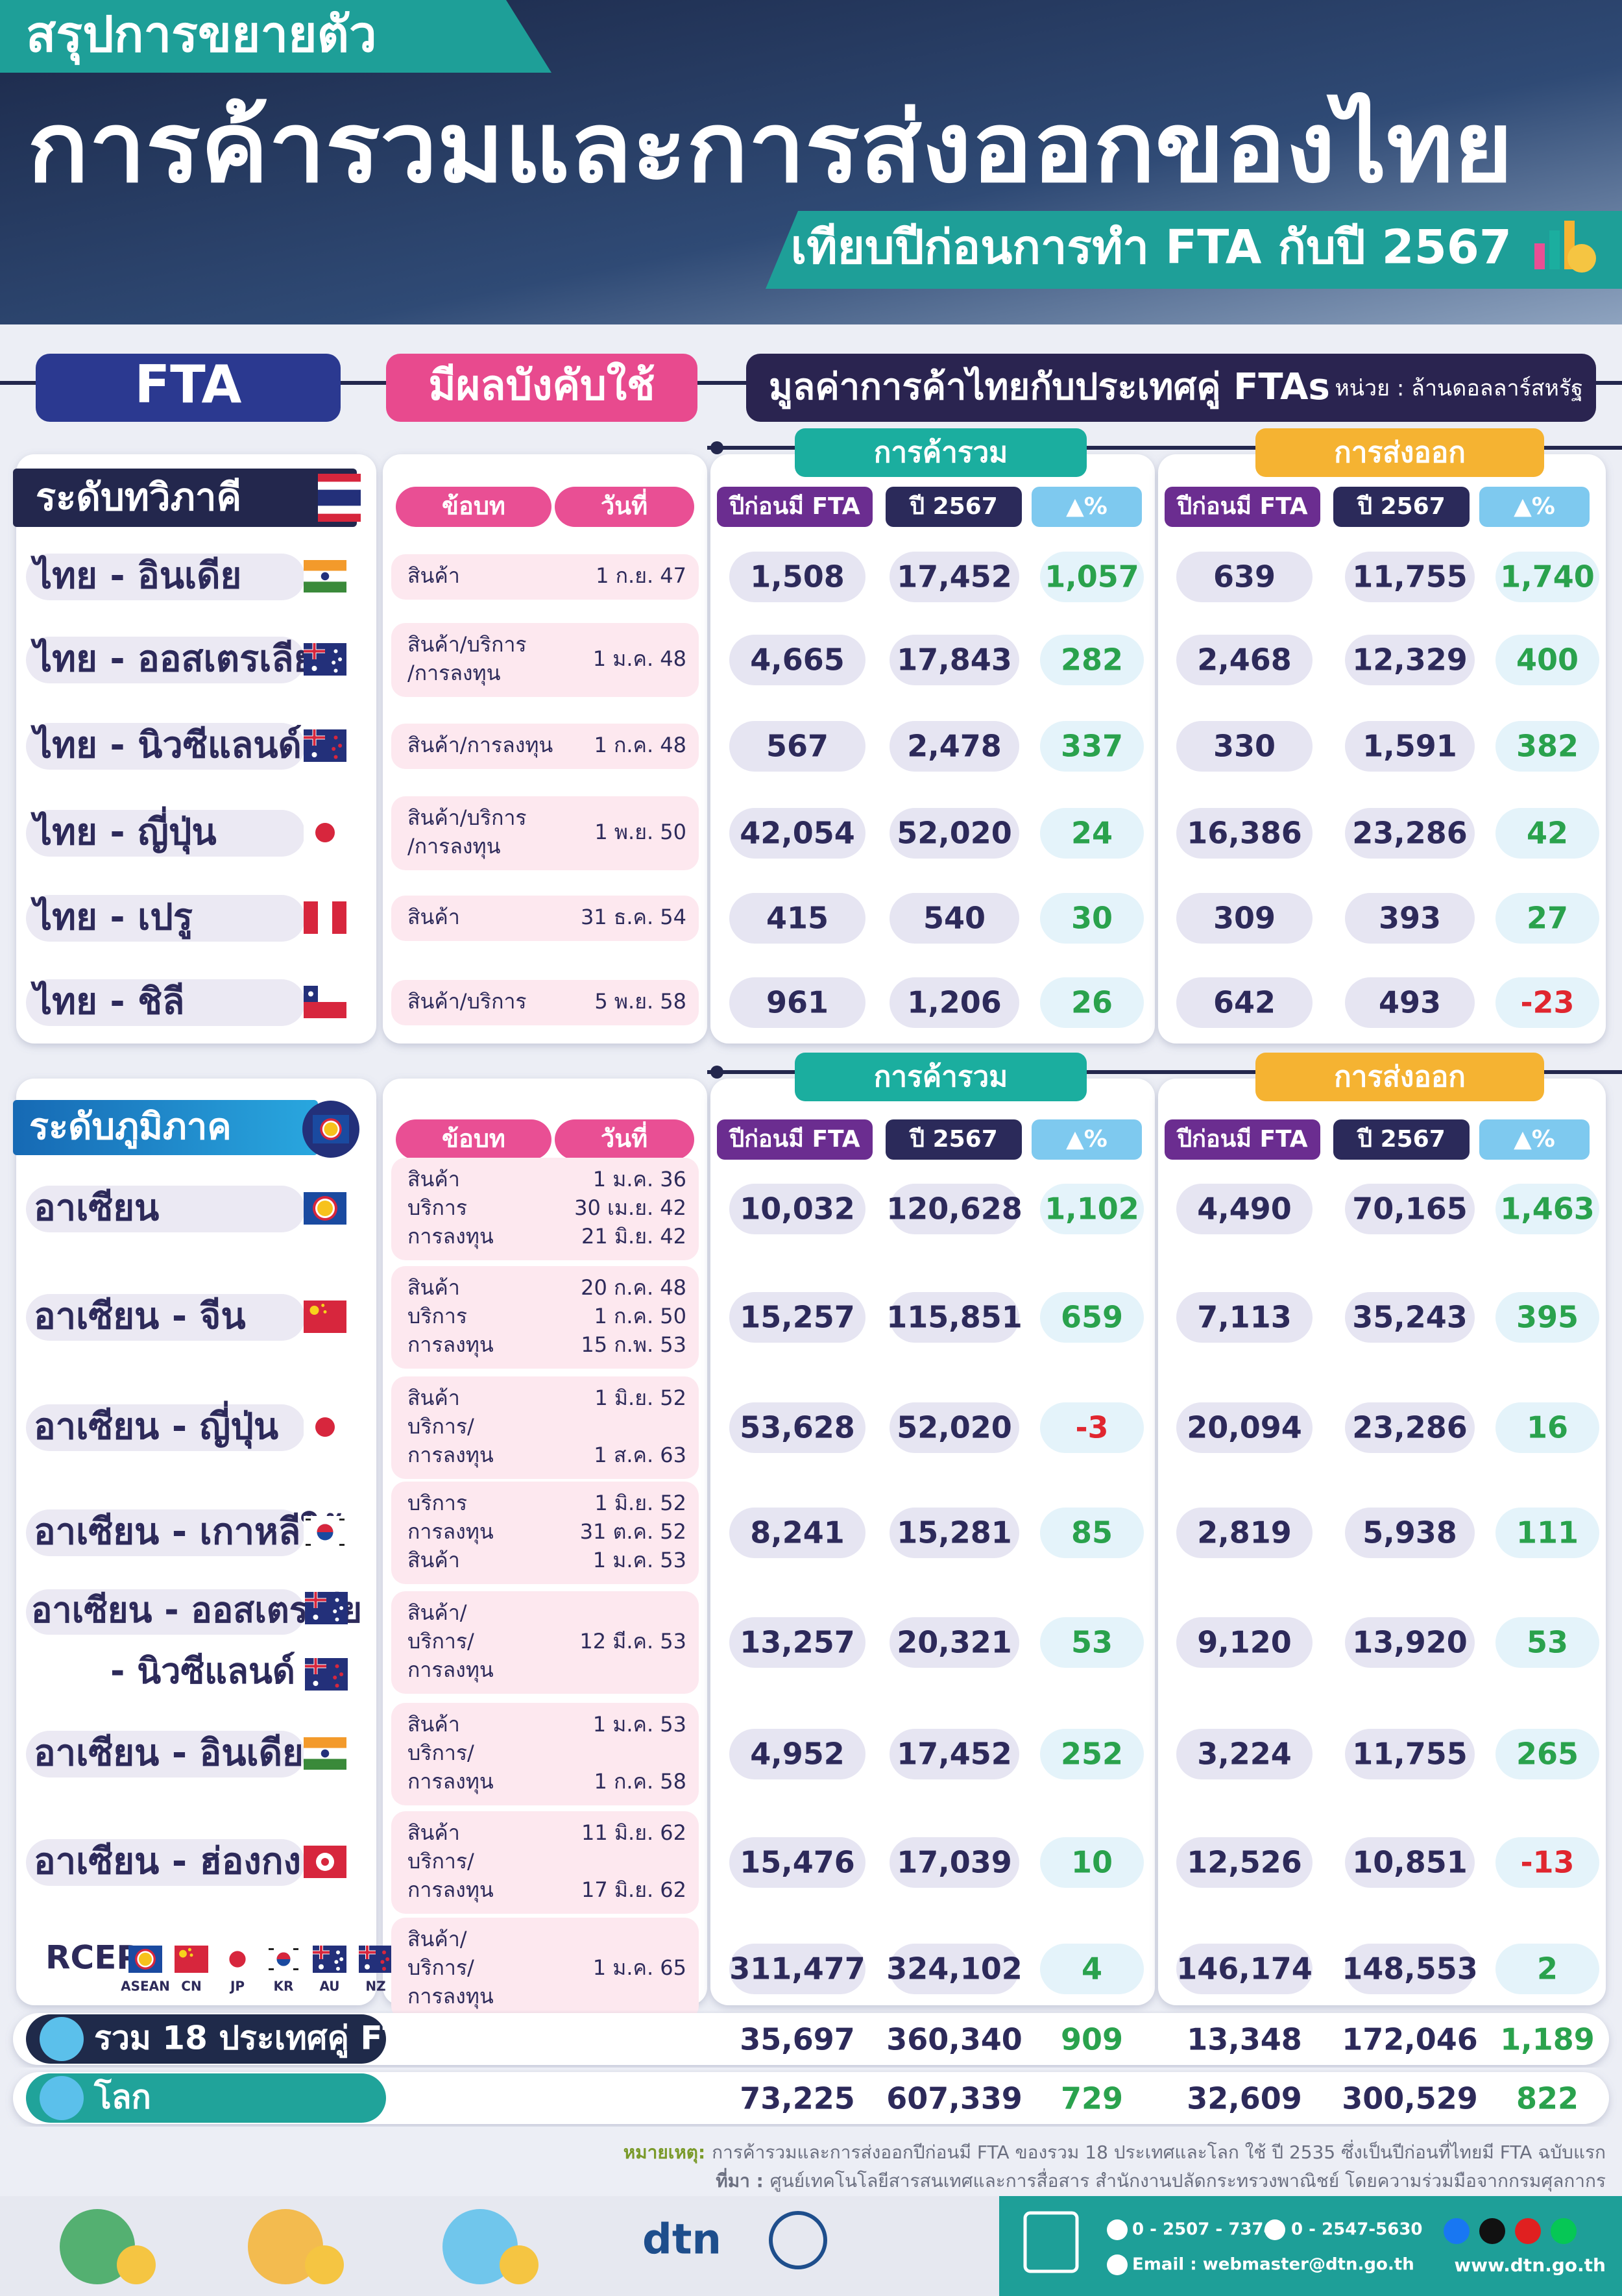 The height and width of the screenshot is (2296, 1622). What do you see at coordinates (640, 1560) in the screenshot?
I see `date-text: 1 ม.ค. 53` at bounding box center [640, 1560].